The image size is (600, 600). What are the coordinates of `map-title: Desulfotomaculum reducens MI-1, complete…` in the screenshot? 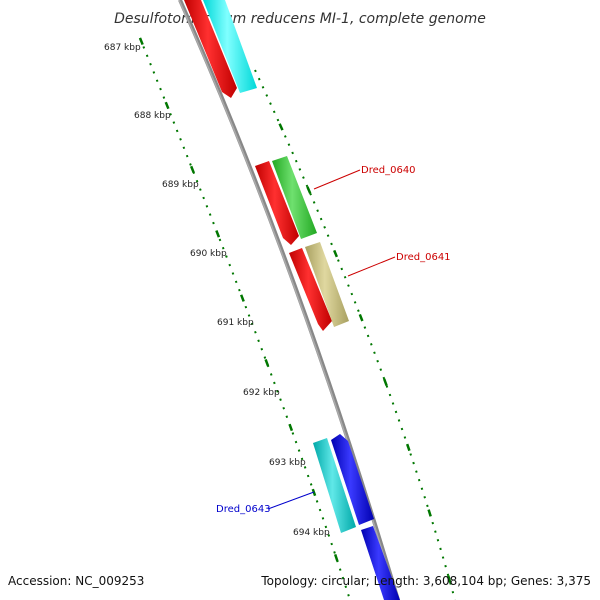 It's located at (300, 19).